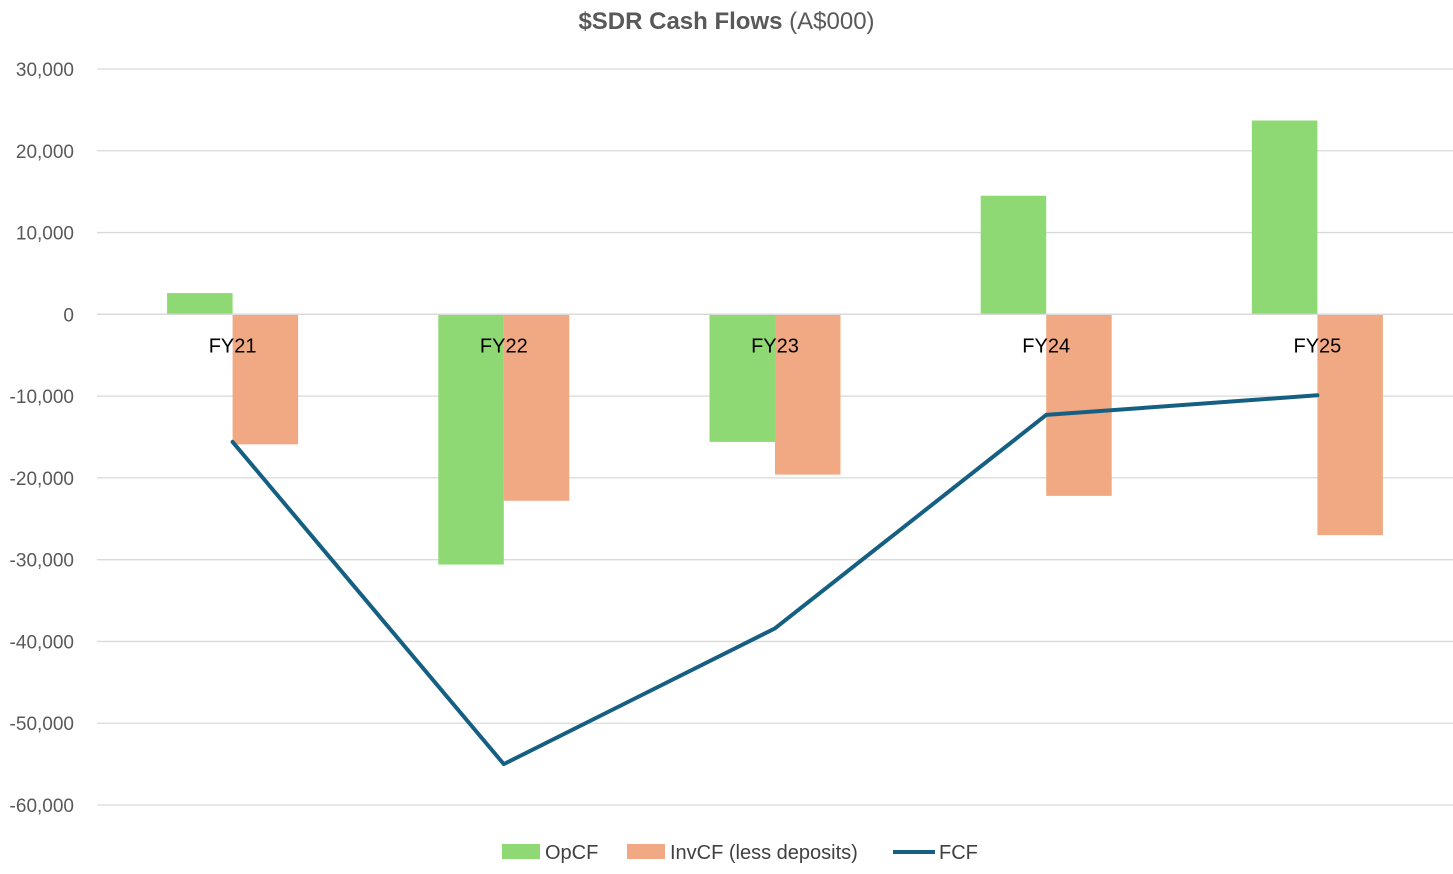 Image resolution: width=1453 pixels, height=874 pixels. I want to click on x-tick-label: FY25, so click(1317, 346).